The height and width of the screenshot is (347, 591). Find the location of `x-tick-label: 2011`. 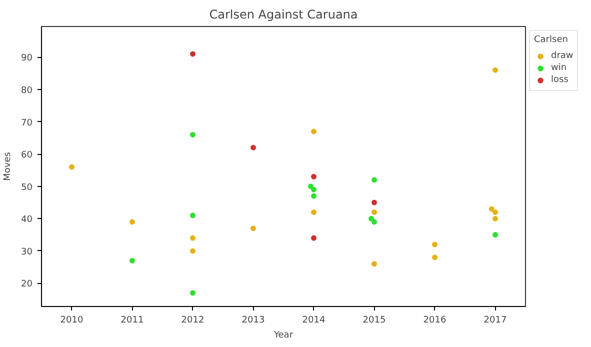

x-tick-label: 2011 is located at coordinates (132, 321).